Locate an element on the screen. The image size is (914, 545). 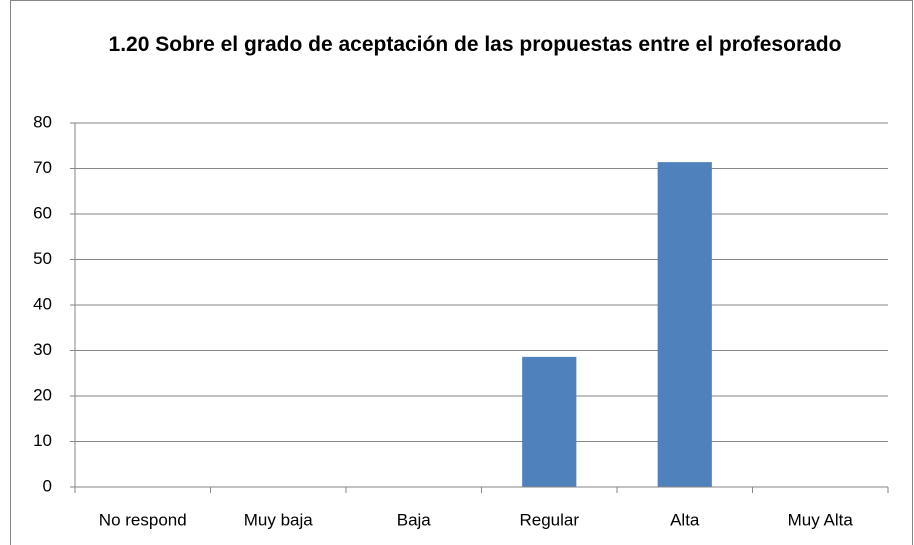
y-tick-label: 80 is located at coordinates (42, 121).